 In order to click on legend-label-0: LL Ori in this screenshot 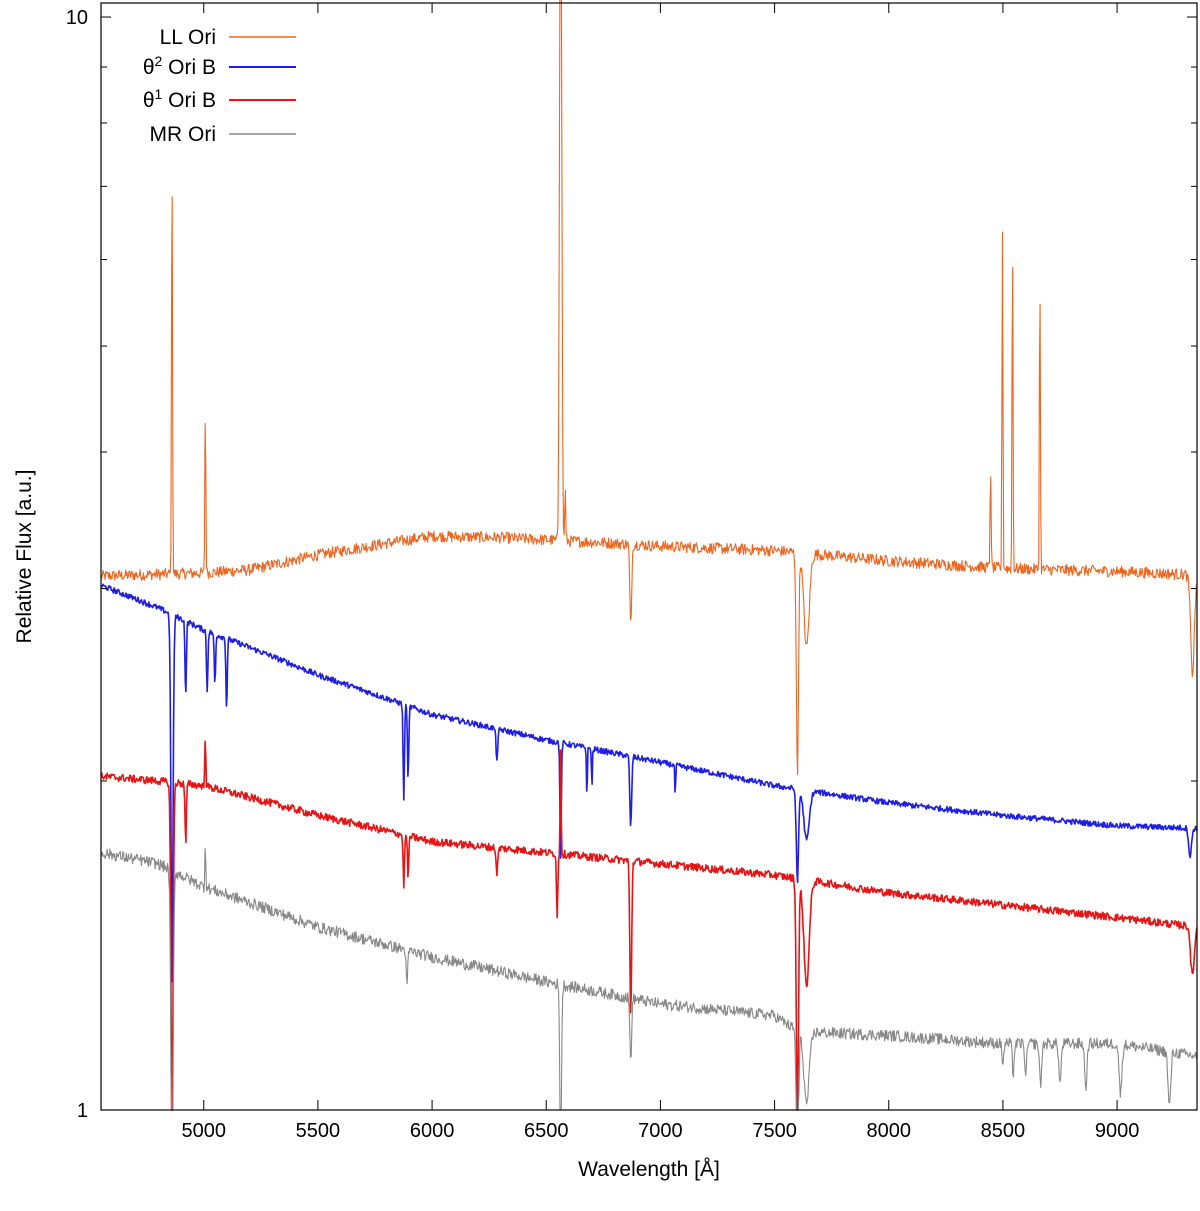, I will do `click(188, 37)`.